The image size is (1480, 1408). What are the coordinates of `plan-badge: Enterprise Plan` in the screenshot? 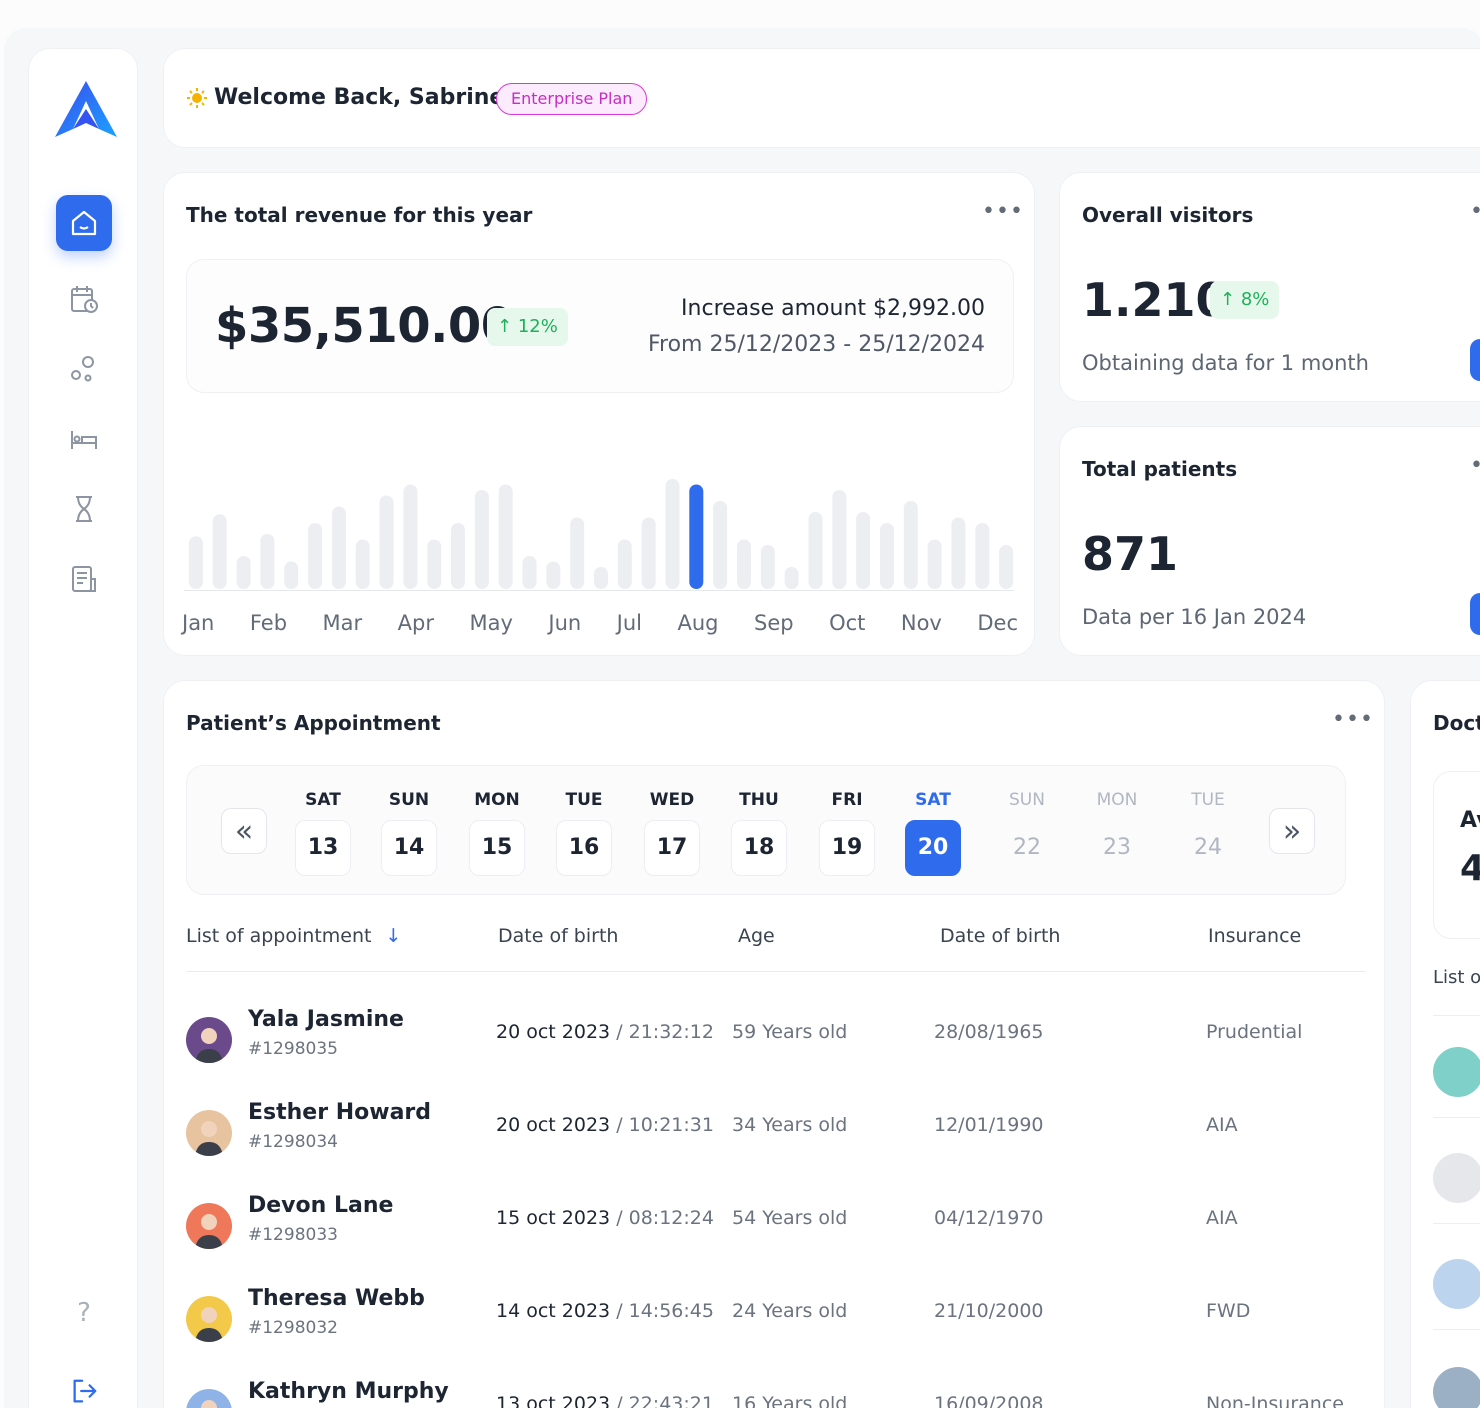 It's located at (572, 99).